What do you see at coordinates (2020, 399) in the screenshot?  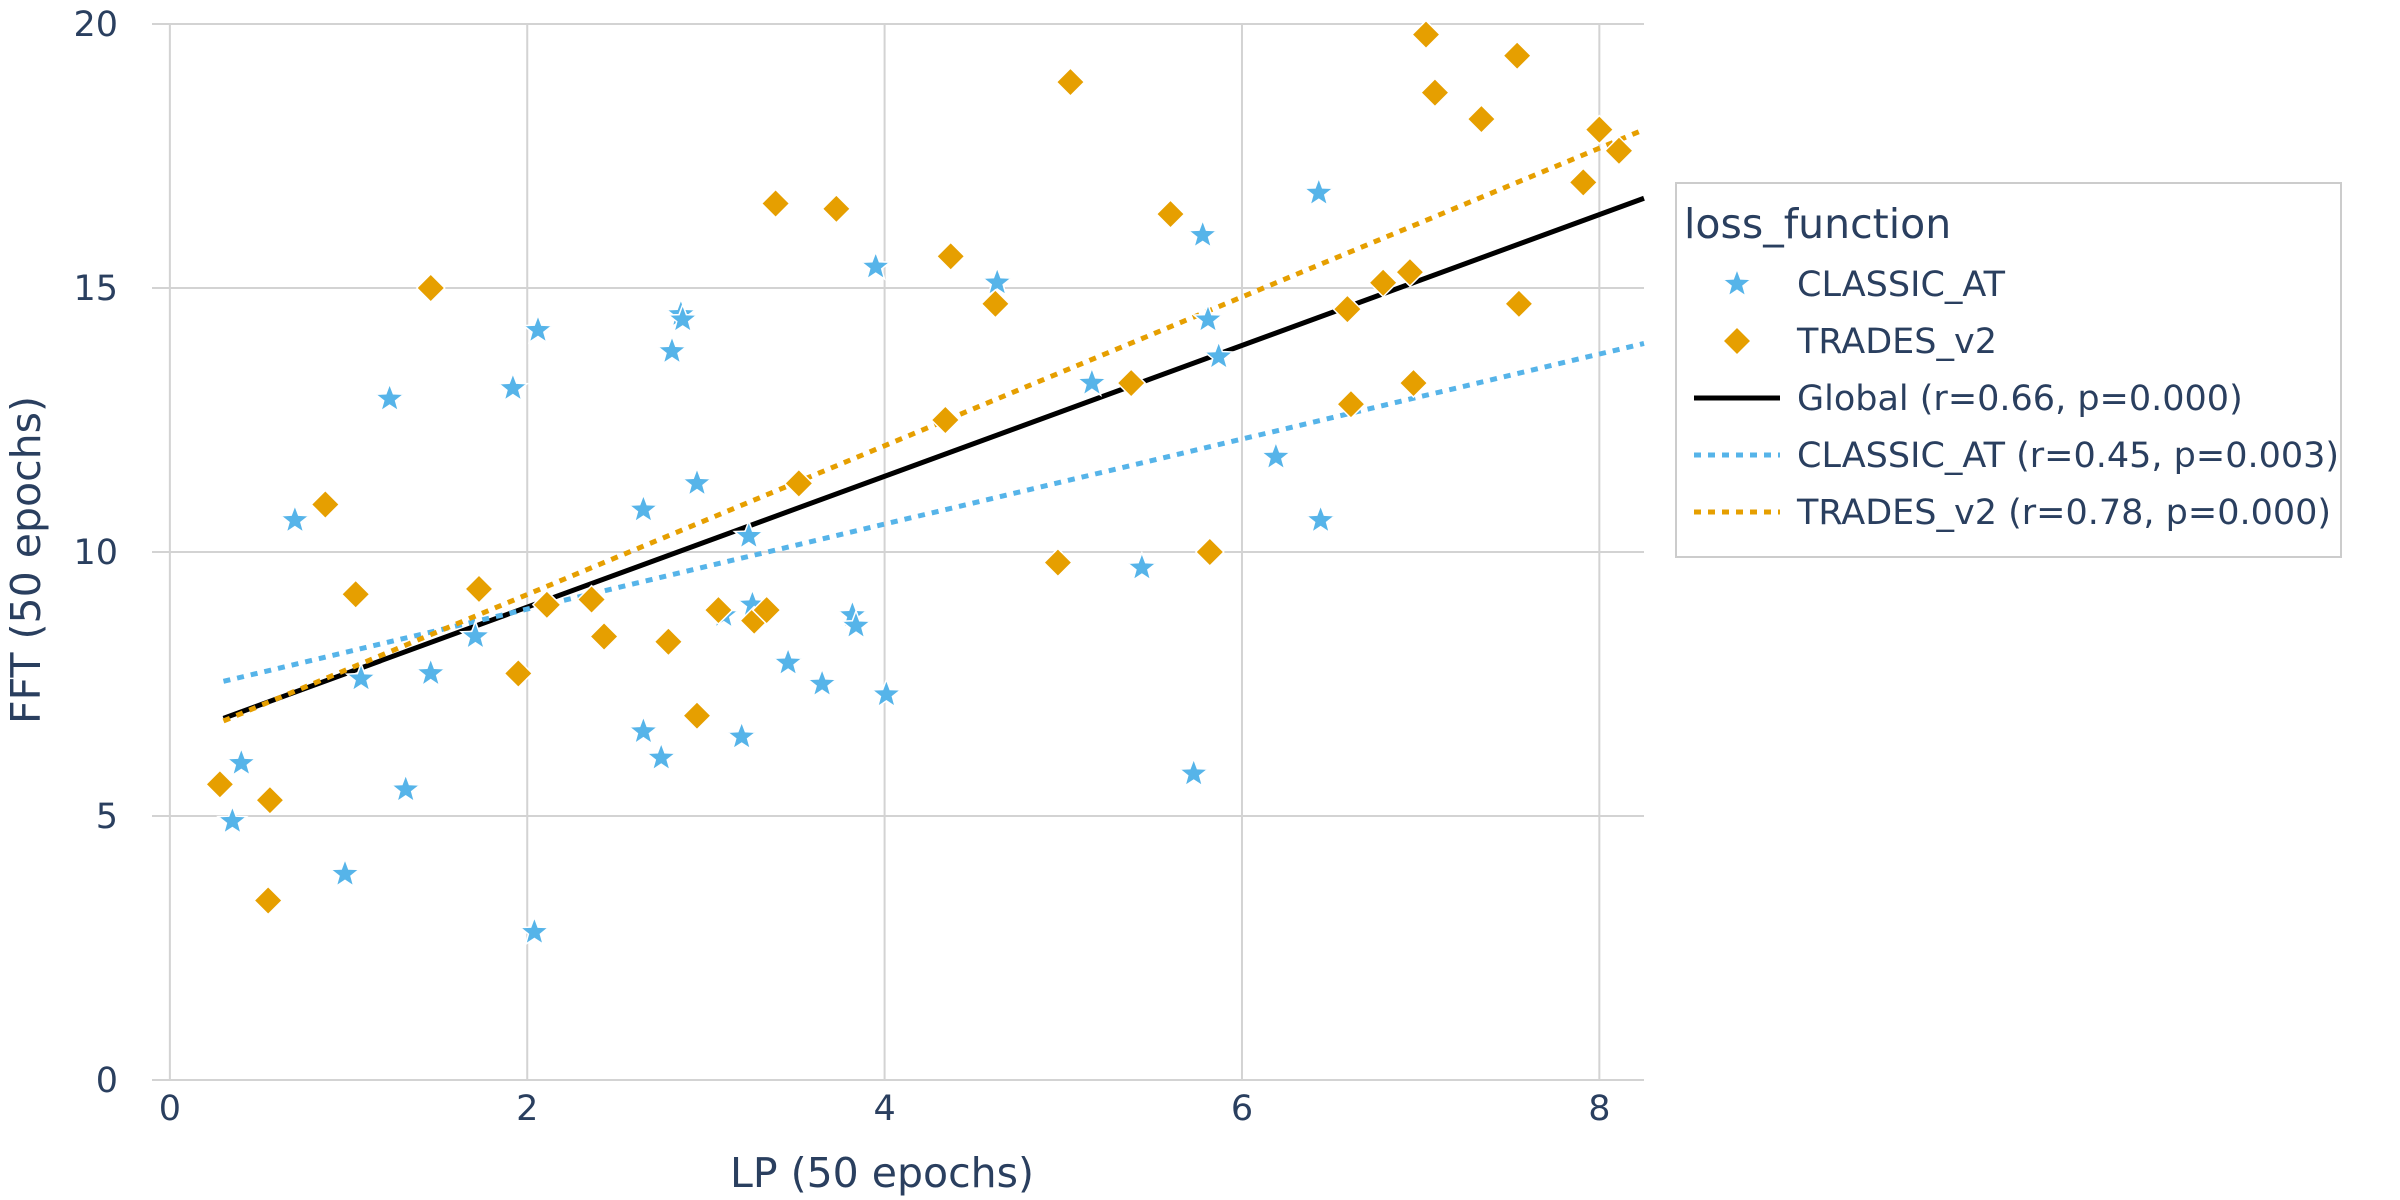 I see `legend-item-label: Global (r=0.66, p=0.000)` at bounding box center [2020, 399].